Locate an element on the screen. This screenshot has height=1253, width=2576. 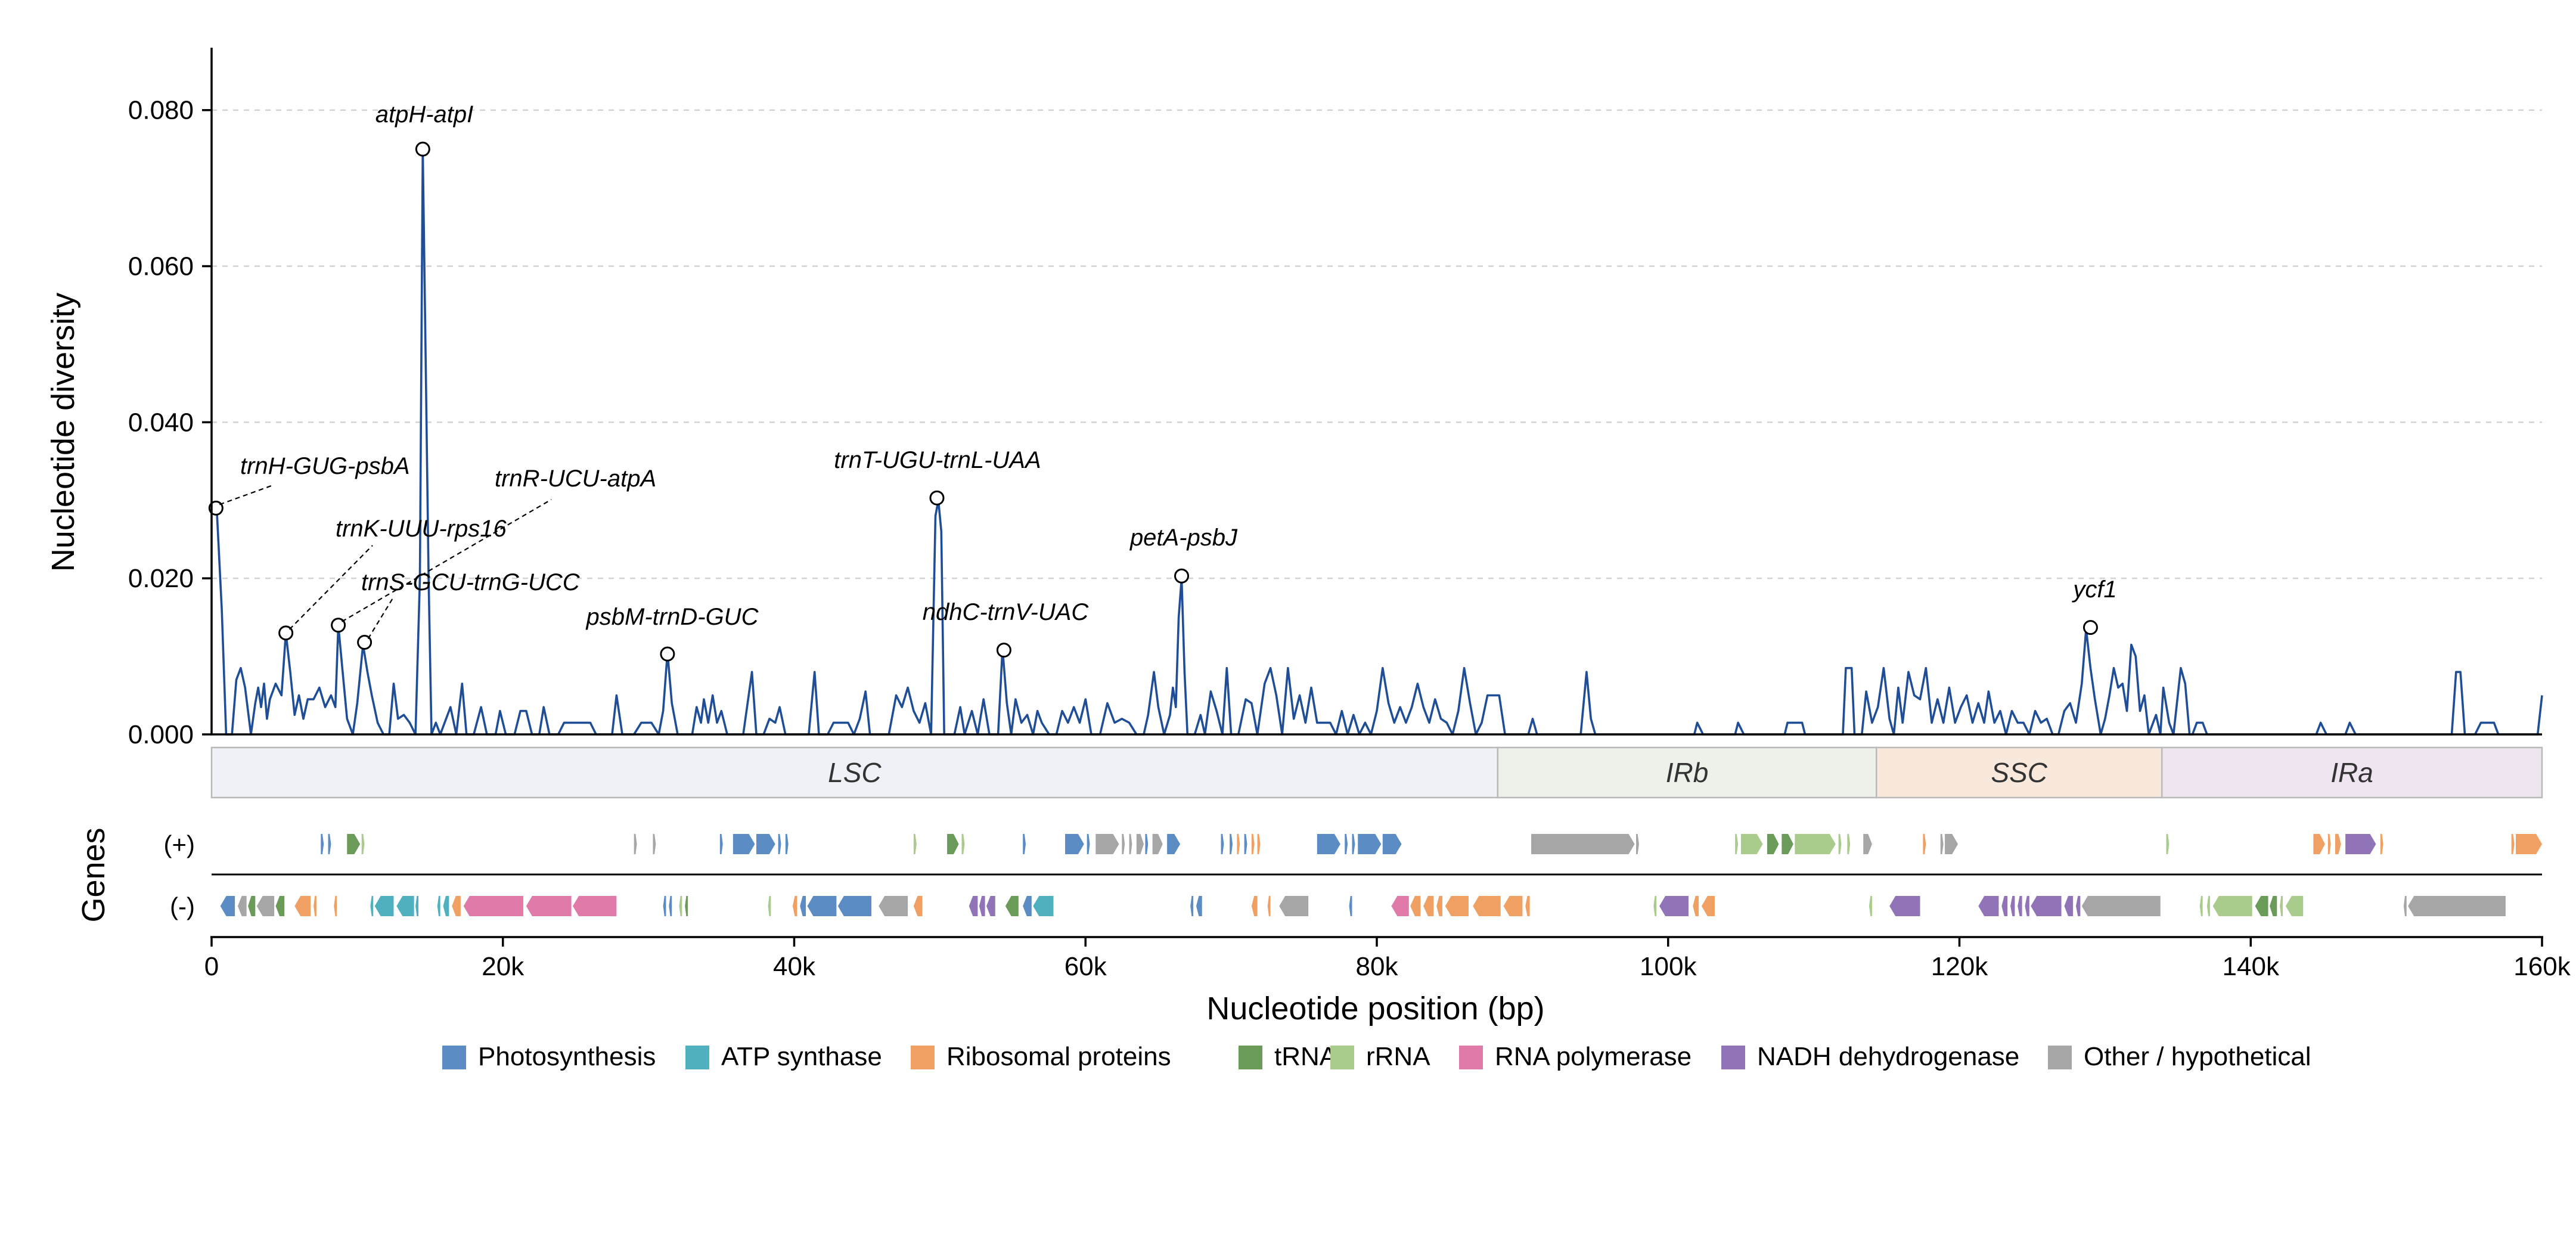
peak-annotation-label: ndhC-trnV-UAC is located at coordinates (1007, 612).